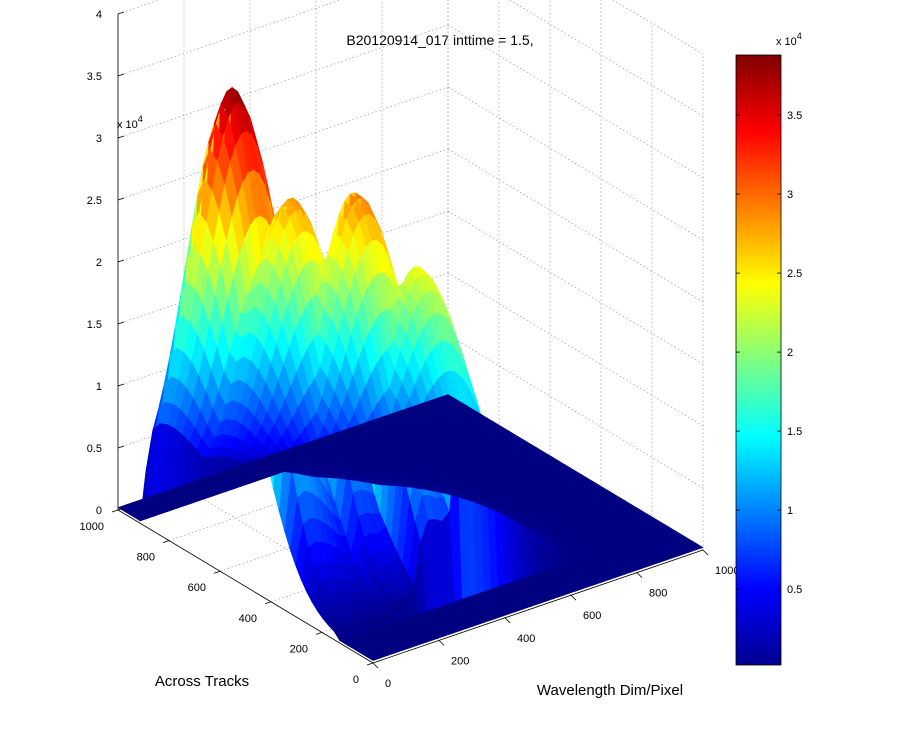  Describe the element at coordinates (439, 40) in the screenshot. I see `chart-title: B20120914_017 inttime = 1.5,` at that location.